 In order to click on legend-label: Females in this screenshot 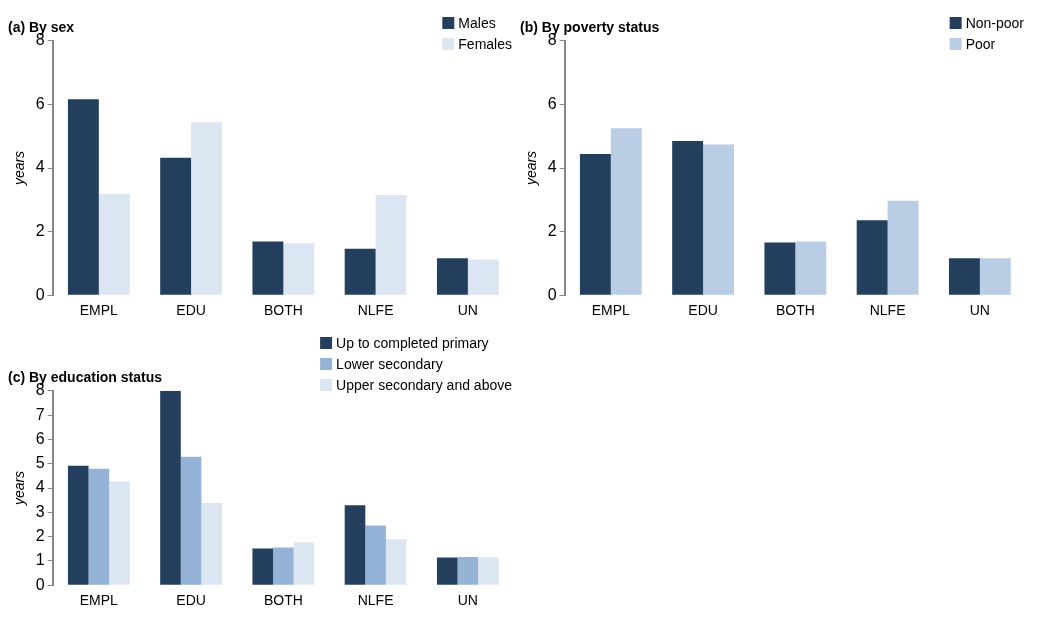, I will do `click(485, 43)`.